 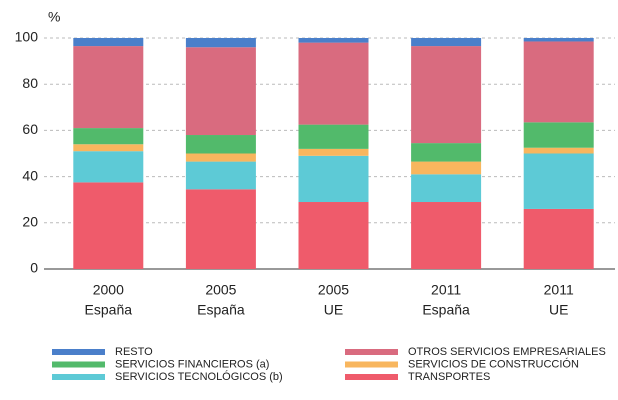 What do you see at coordinates (27, 37) in the screenshot?
I see `y-tick-label: 100` at bounding box center [27, 37].